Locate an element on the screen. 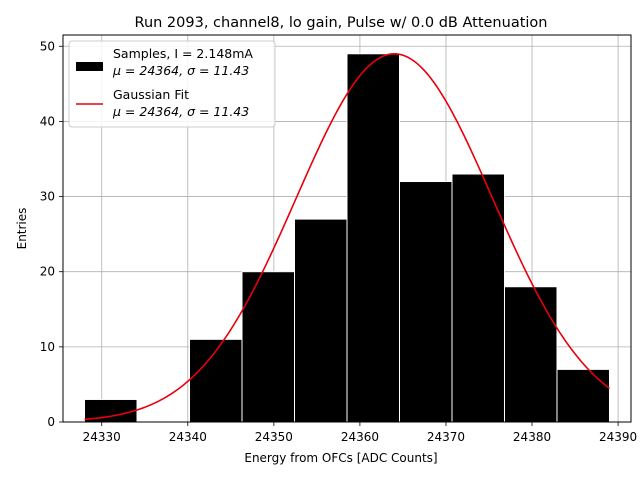 The image size is (640, 480). y-tick-label: 10 is located at coordinates (47, 347).